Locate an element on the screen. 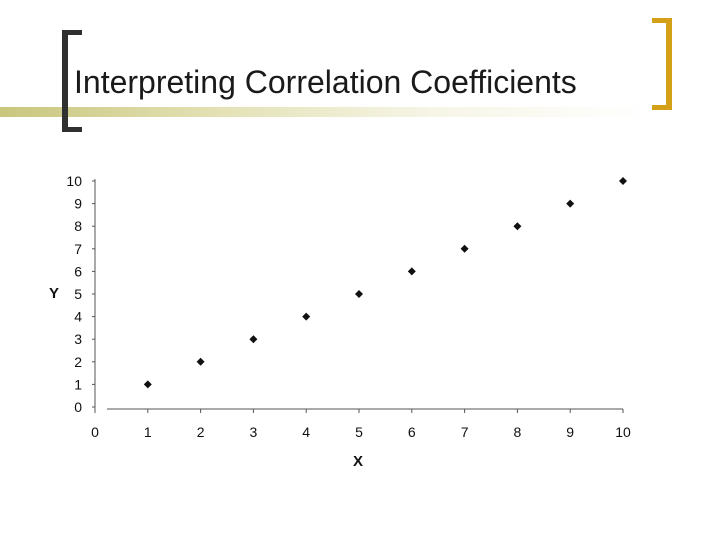 The height and width of the screenshot is (540, 720). y-tick-label: 1 is located at coordinates (78, 384).